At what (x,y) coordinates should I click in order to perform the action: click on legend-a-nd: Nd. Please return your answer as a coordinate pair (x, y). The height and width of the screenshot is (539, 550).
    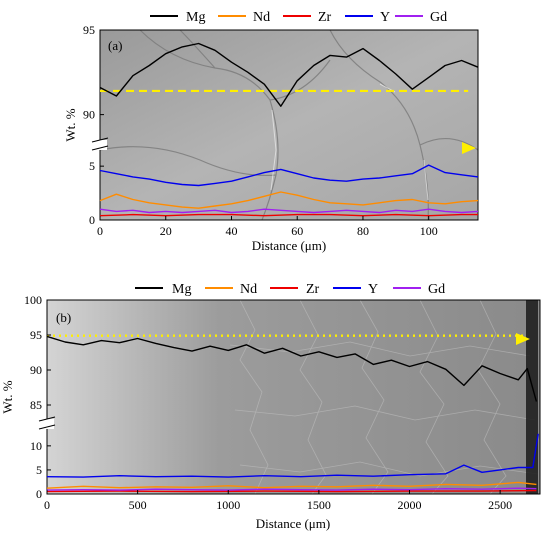
    Looking at the image, I should click on (261, 17).